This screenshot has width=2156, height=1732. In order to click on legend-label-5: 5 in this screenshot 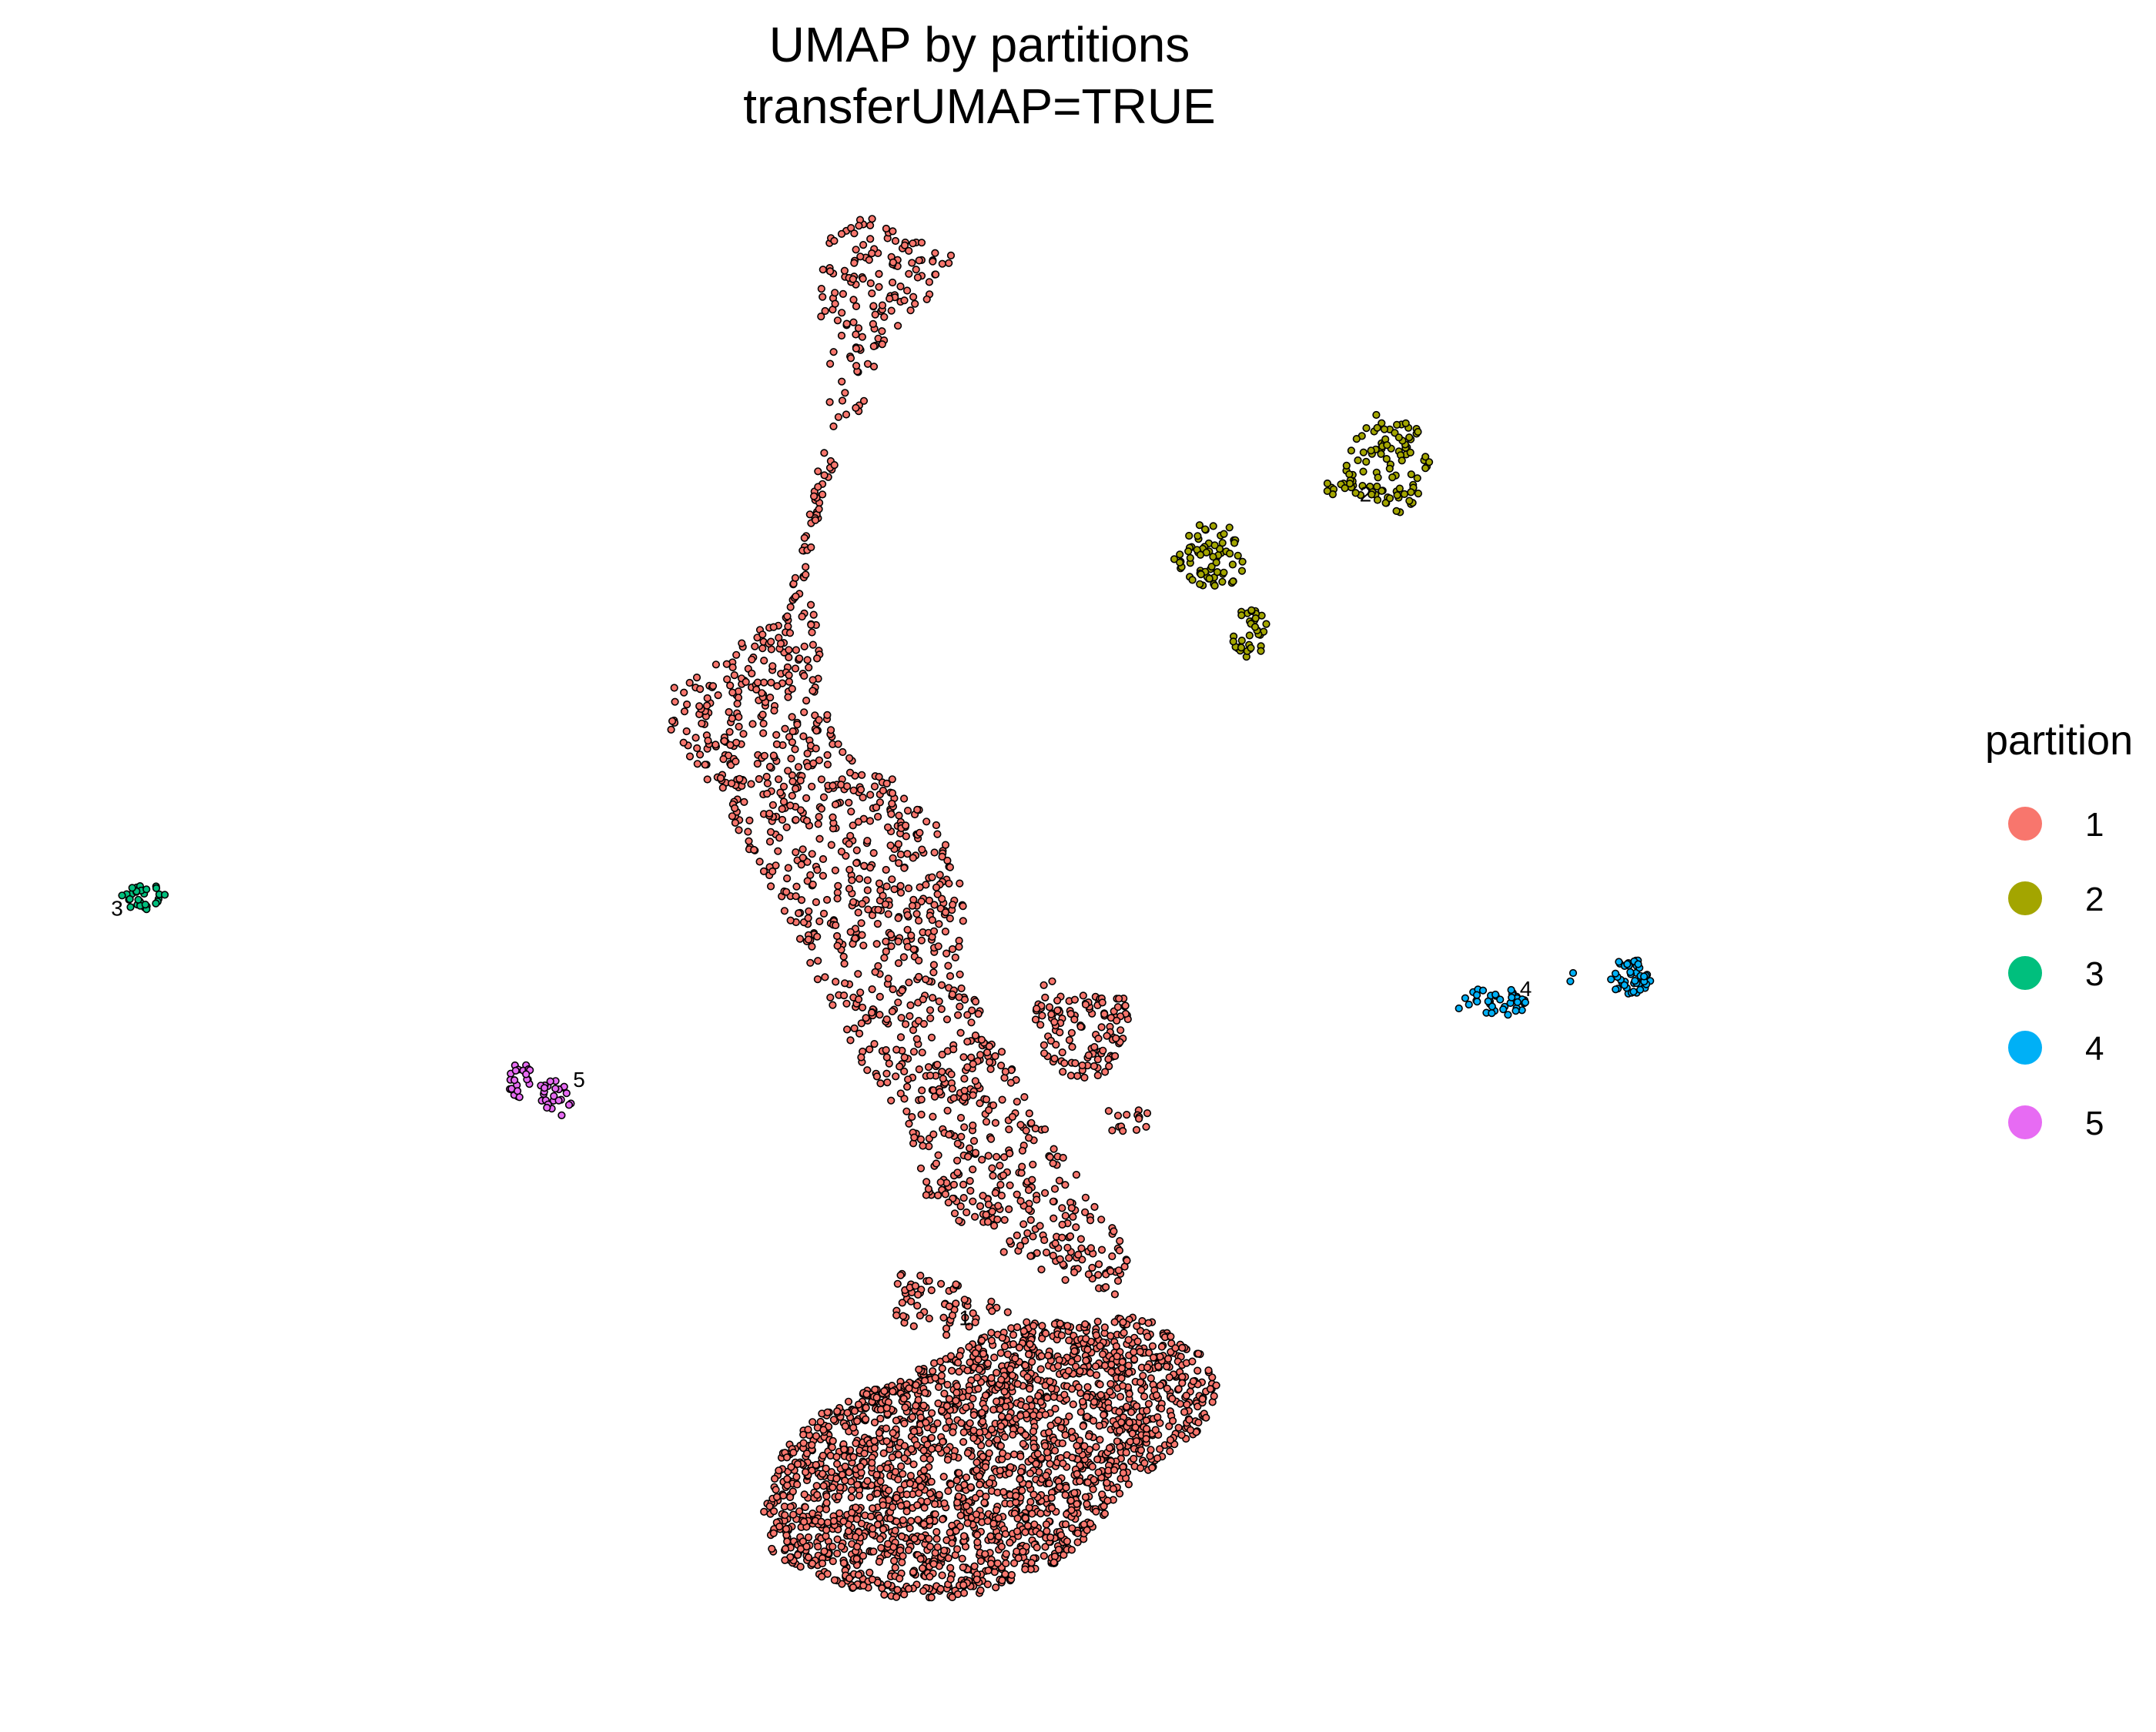, I will do `click(2094, 1124)`.